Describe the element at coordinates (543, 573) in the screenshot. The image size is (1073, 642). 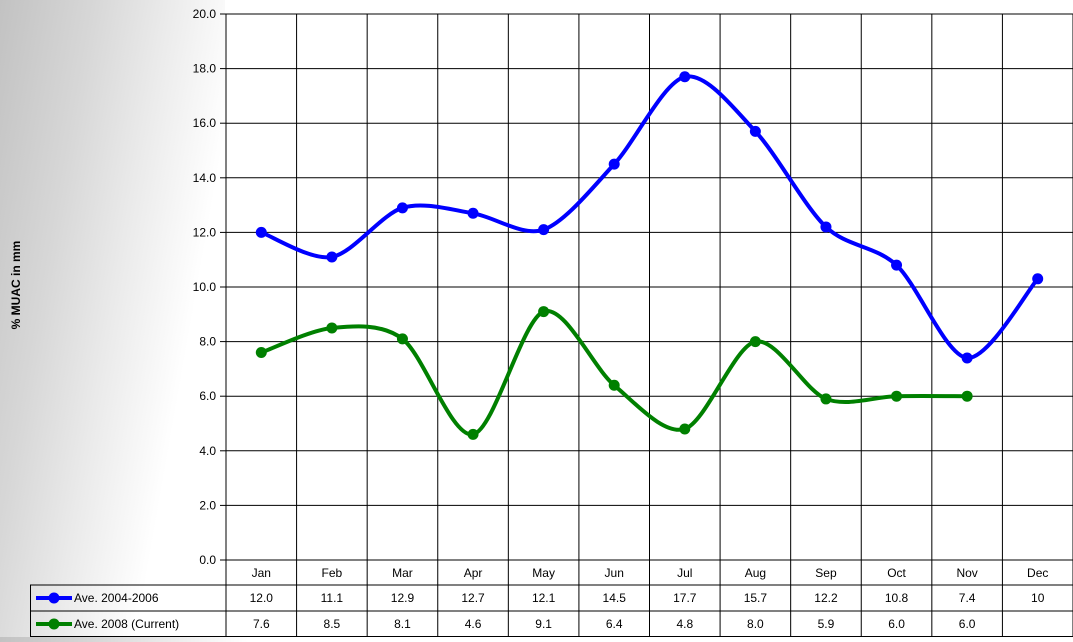
I see `x-tick-label: May` at that location.